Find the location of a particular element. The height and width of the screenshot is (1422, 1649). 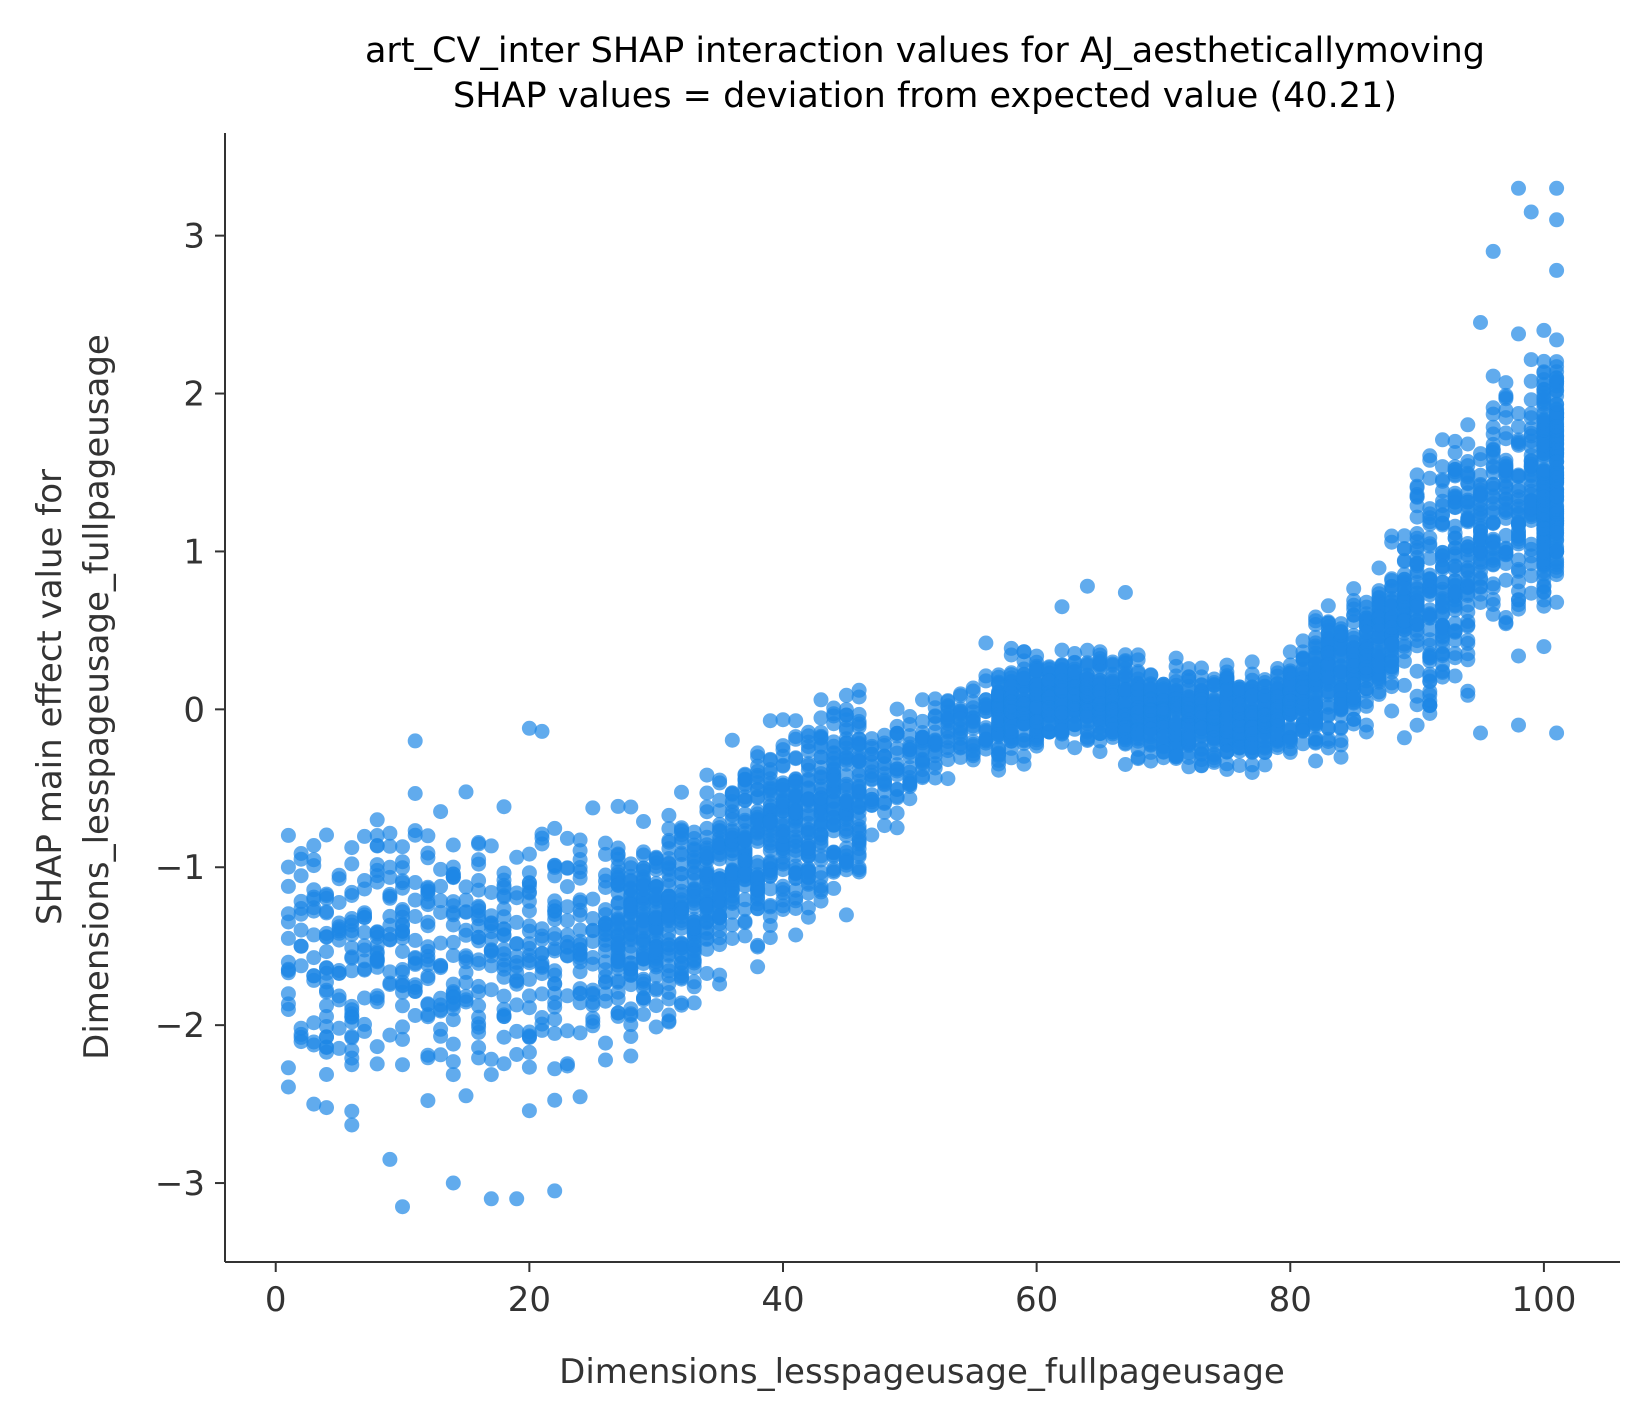

y-tick-label: −3 is located at coordinates (180, 1184).